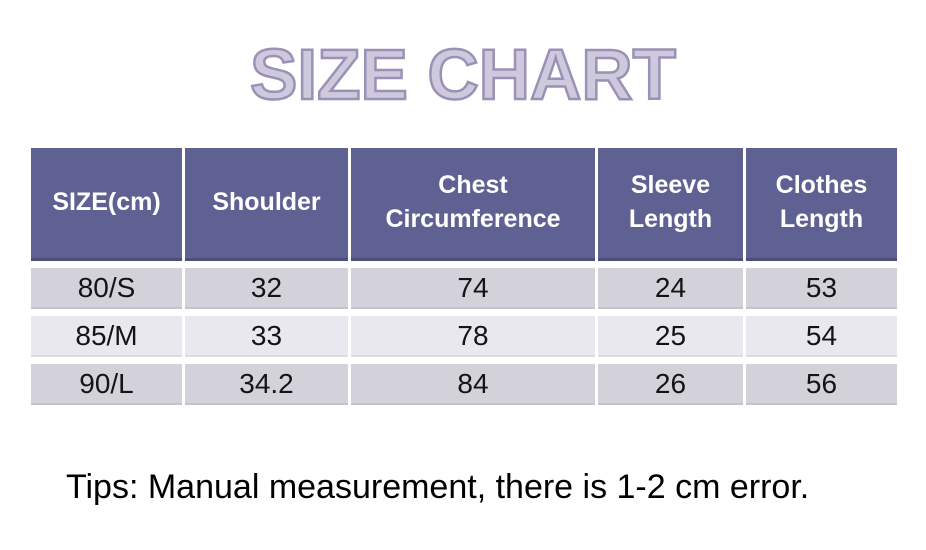  I want to click on cell-chest: 84, so click(473, 384).